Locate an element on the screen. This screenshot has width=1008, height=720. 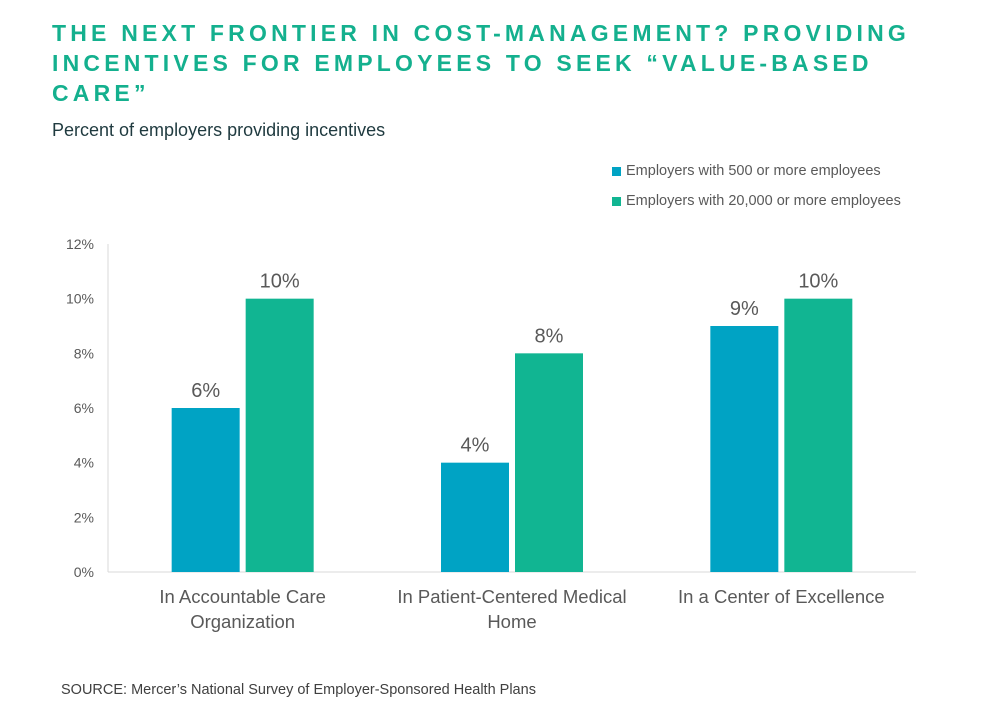
y-tick-label: 0% is located at coordinates (84, 572).